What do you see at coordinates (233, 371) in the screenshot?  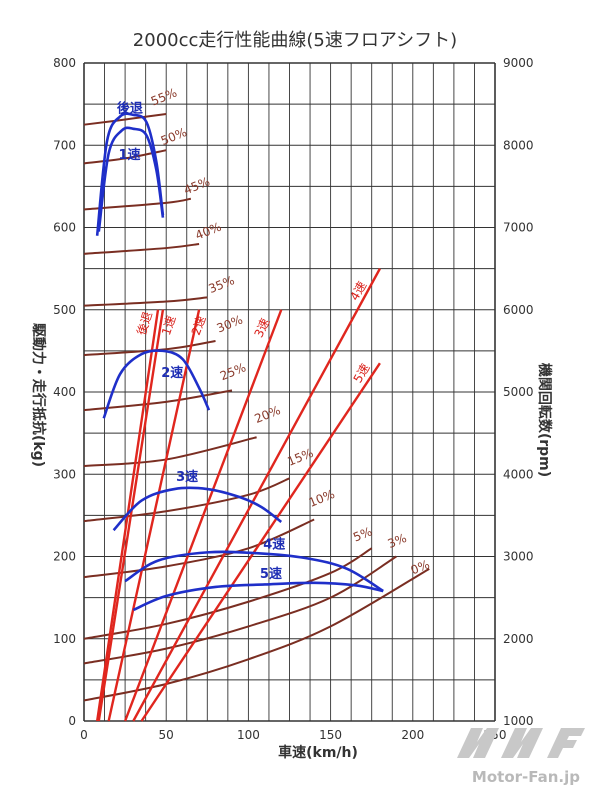 I see `resistance-label: 25%` at bounding box center [233, 371].